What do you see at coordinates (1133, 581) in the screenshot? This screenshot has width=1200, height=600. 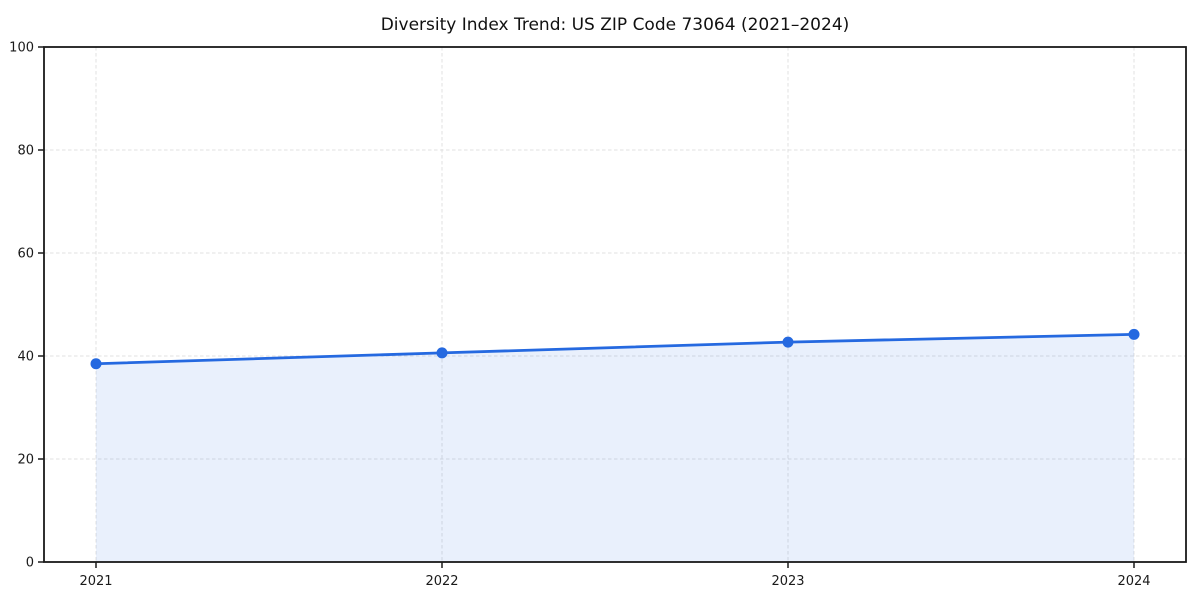 I see `x-tick-label: 2024` at bounding box center [1133, 581].